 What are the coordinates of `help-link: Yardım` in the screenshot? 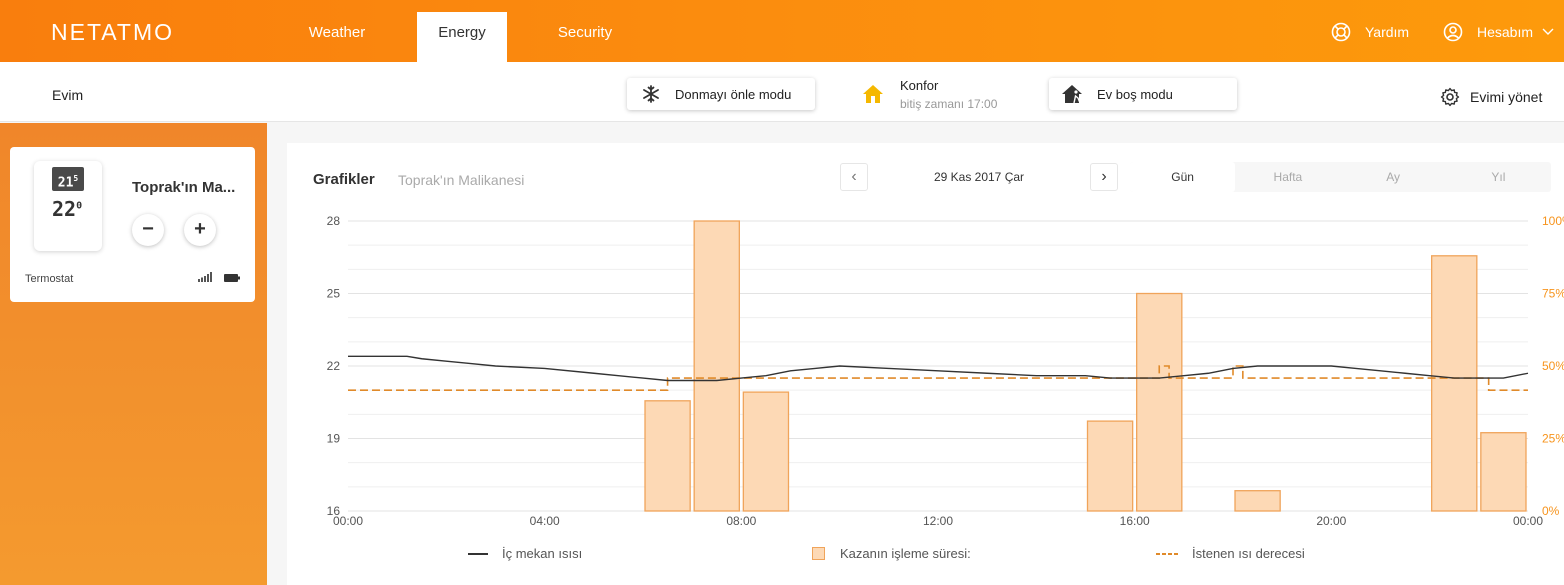 It's located at (1370, 32).